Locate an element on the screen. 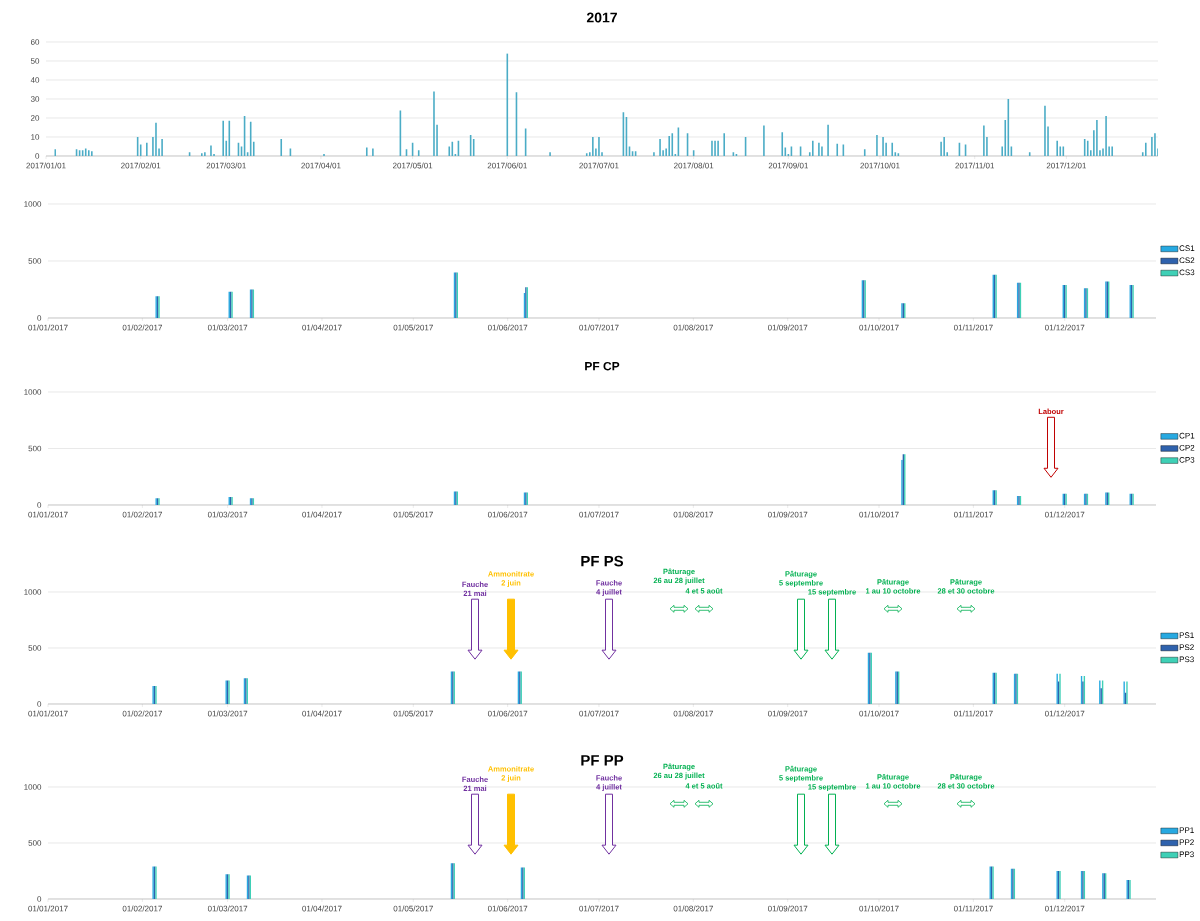 The height and width of the screenshot is (921, 1200). x-tick-label: 2017/06/01 is located at coordinates (507, 165).